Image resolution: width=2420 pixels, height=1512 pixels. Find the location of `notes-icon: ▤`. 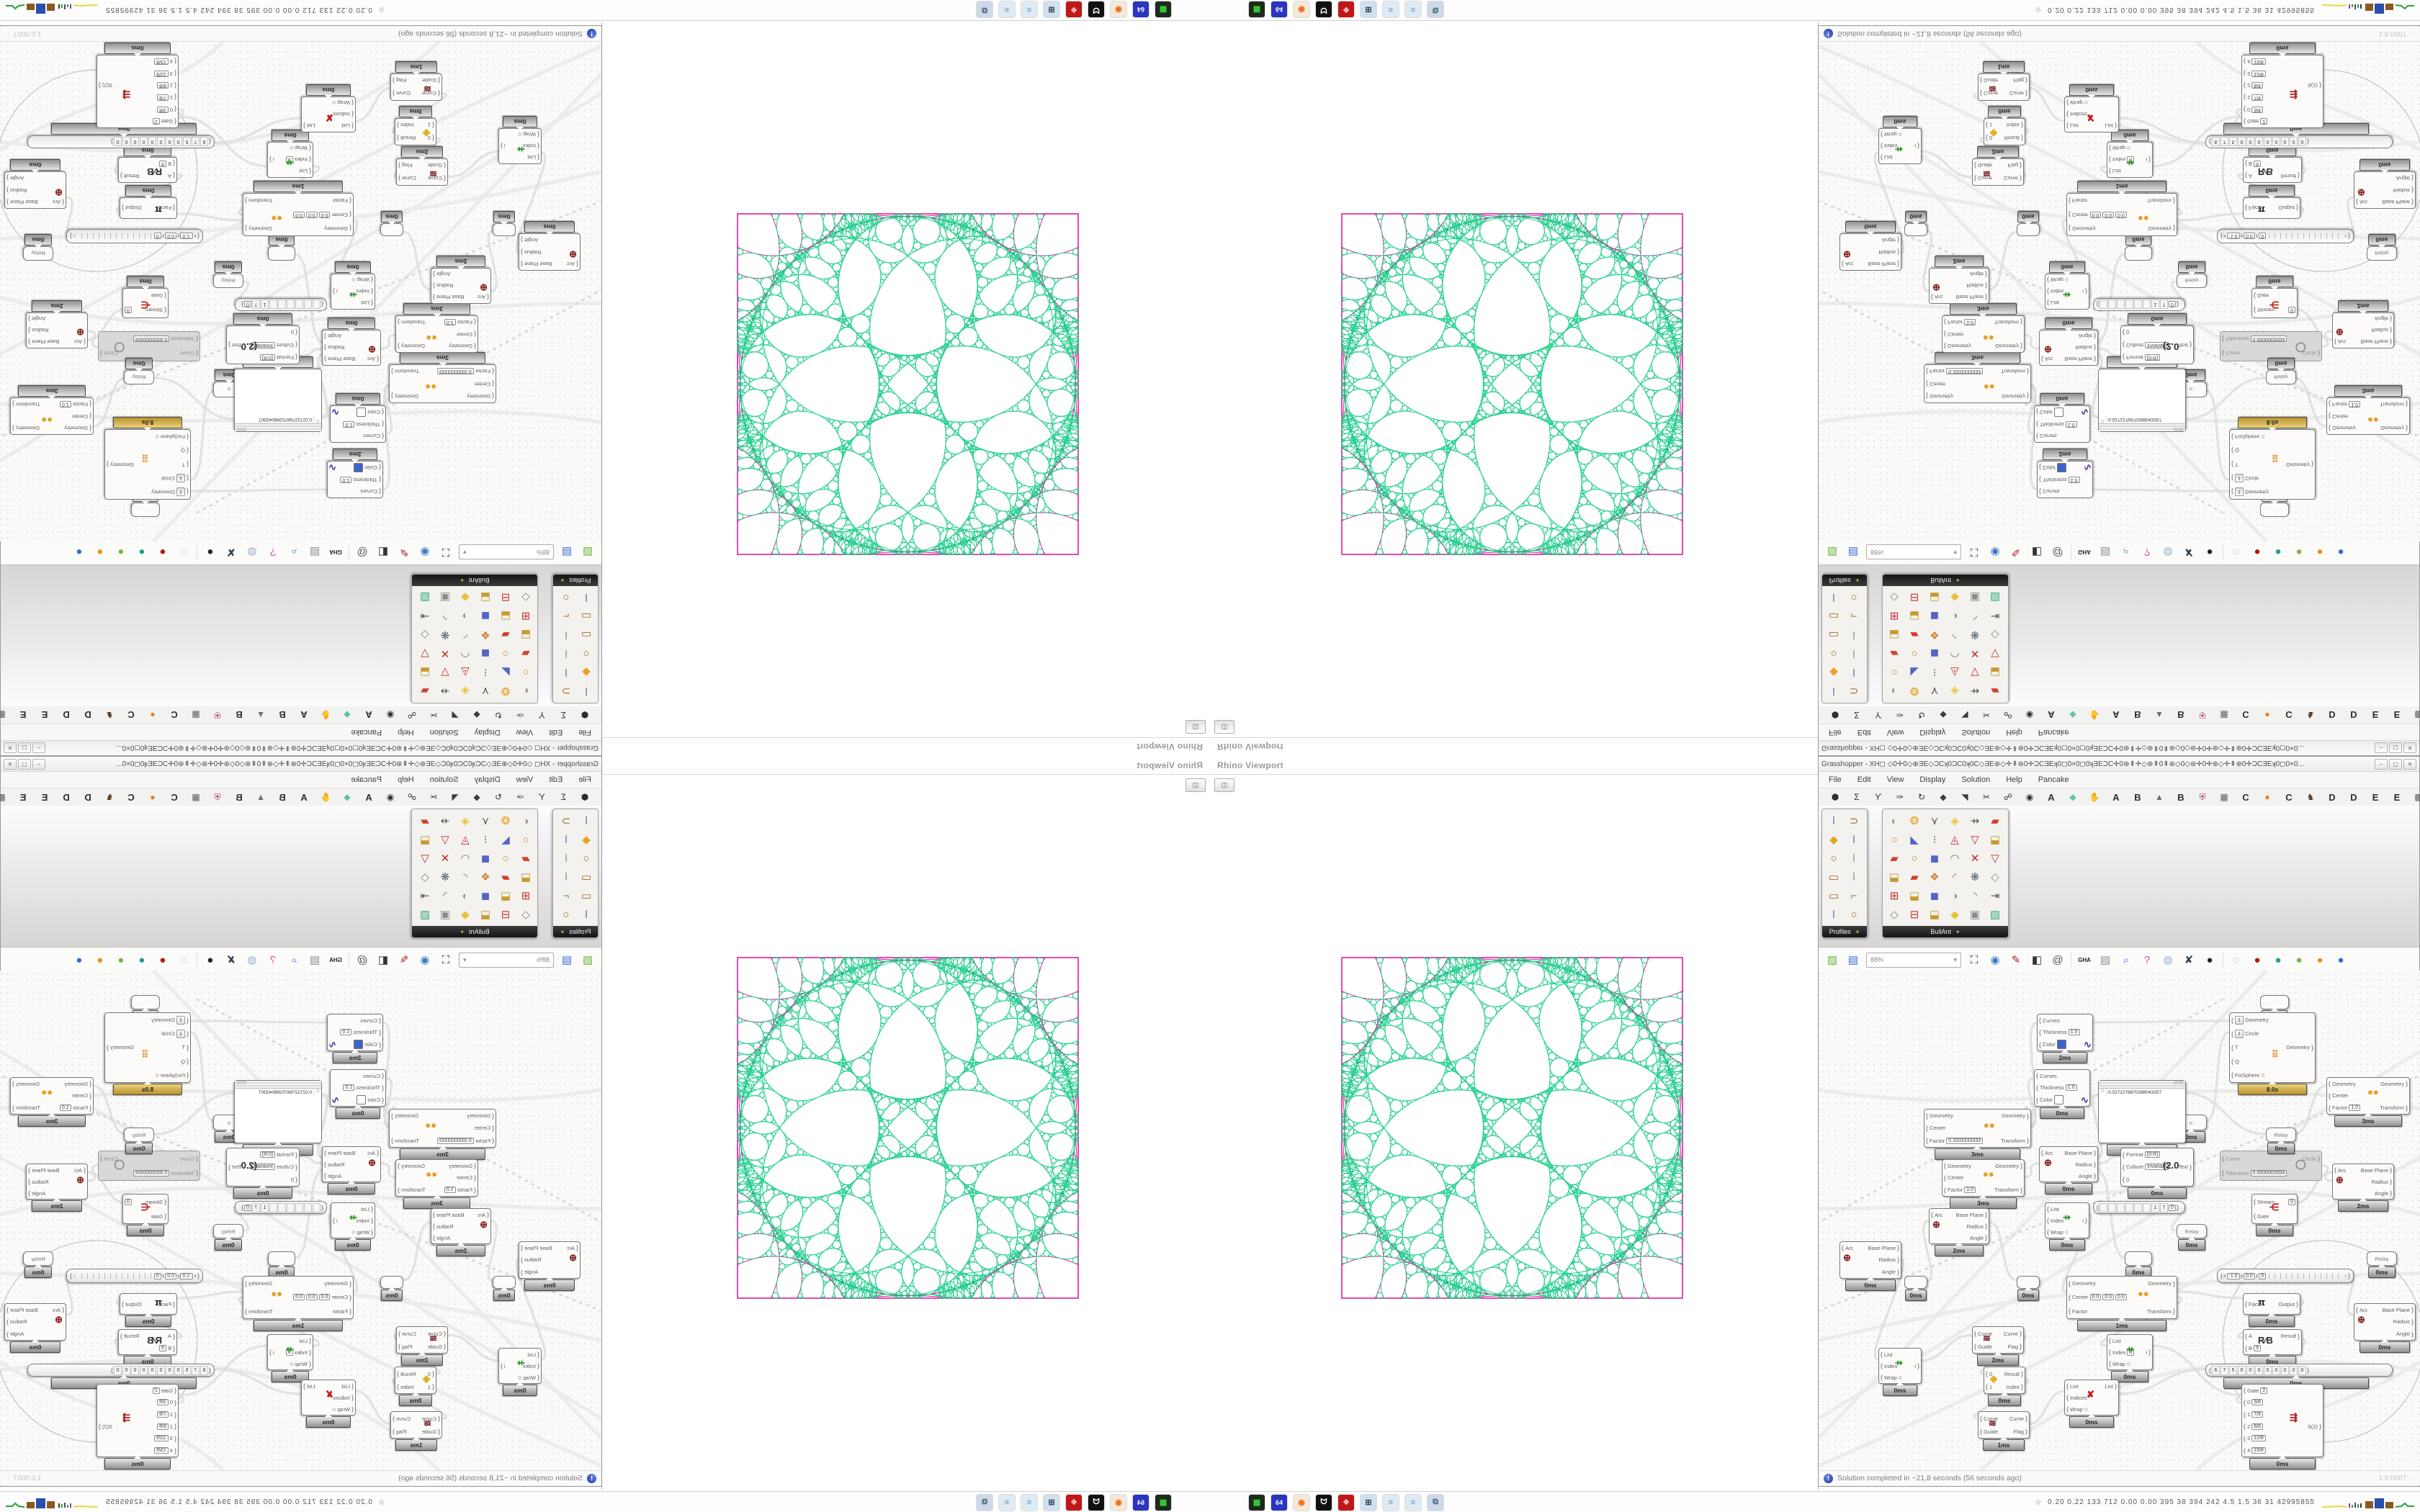

notes-icon: ▤ is located at coordinates (315, 960).